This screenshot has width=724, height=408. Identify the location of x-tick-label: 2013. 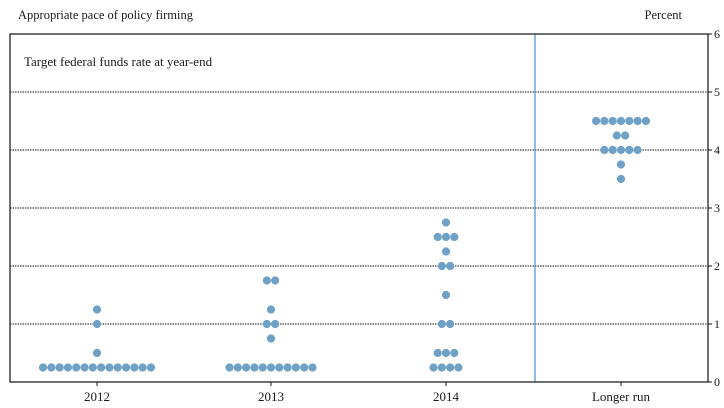
(271, 396).